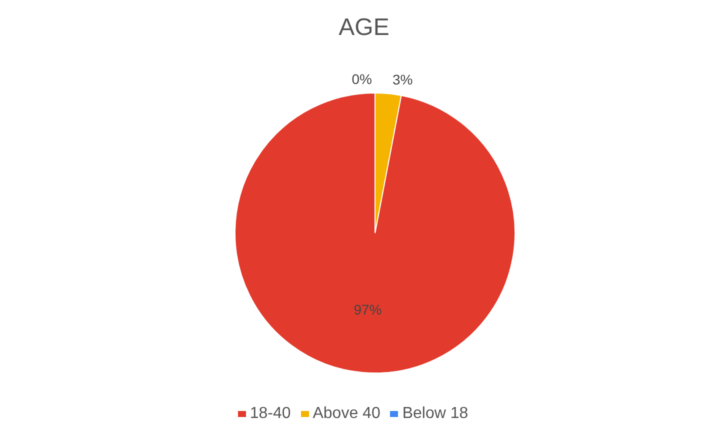 This screenshot has height=435, width=714. What do you see at coordinates (270, 413) in the screenshot?
I see `legend-label: 18-40` at bounding box center [270, 413].